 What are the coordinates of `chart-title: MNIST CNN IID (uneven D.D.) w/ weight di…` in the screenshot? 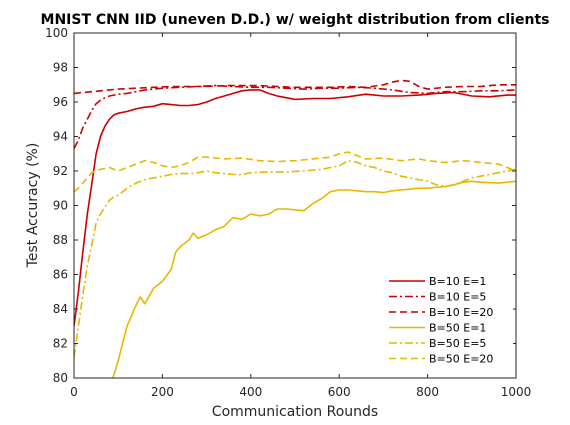 It's located at (295, 20).